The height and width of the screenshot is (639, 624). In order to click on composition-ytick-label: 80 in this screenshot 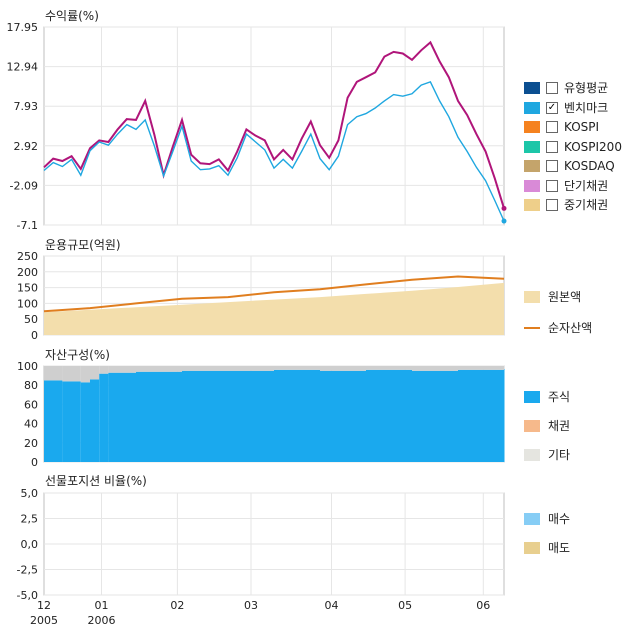, I will do `click(31, 385)`.